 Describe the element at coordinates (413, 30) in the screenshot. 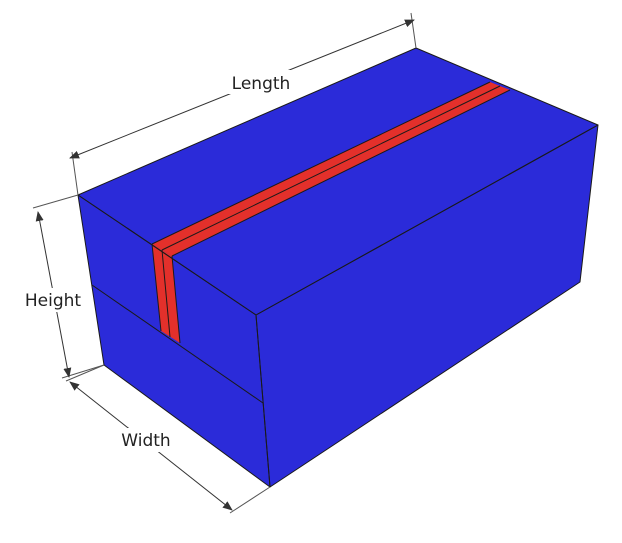

I see `length-extension-right` at that location.